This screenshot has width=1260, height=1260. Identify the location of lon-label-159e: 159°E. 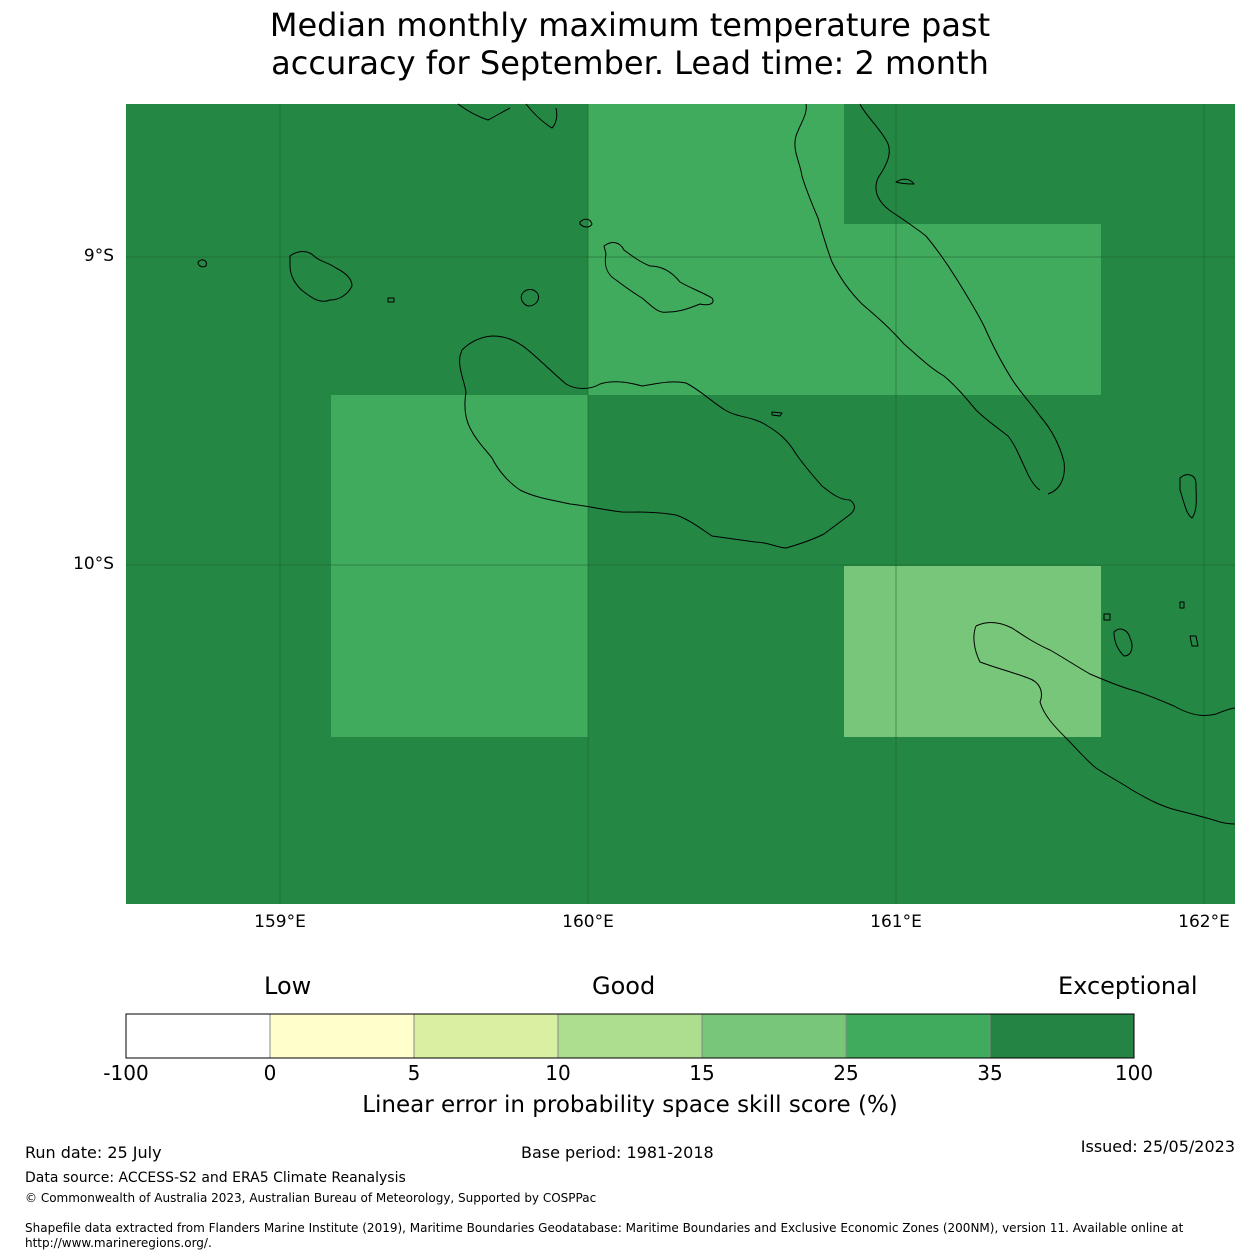
(280, 922).